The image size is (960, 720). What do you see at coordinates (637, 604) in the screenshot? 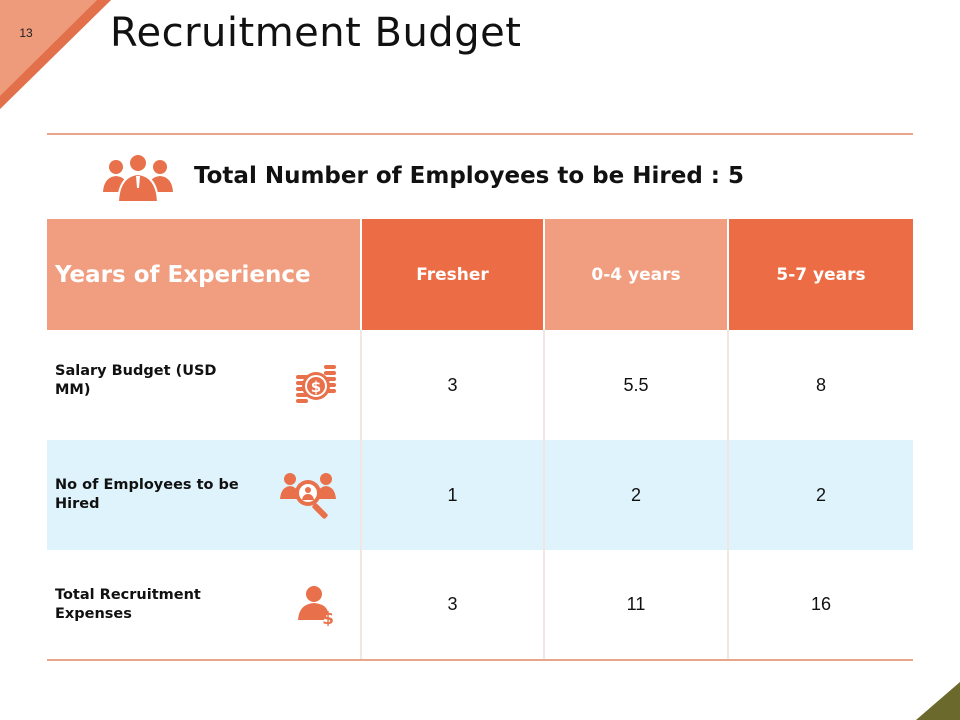
I see `cell-expenses-0-4: 11` at bounding box center [637, 604].